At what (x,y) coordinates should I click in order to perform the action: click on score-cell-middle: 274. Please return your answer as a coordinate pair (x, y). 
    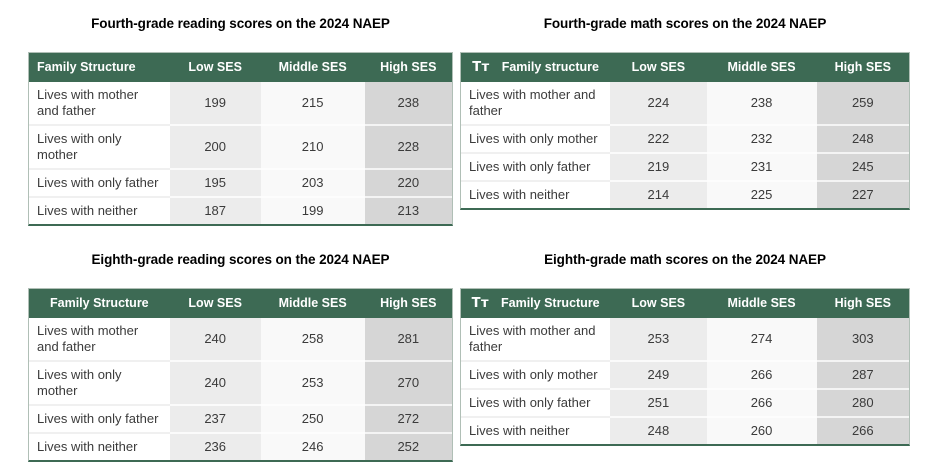
    Looking at the image, I should click on (761, 339).